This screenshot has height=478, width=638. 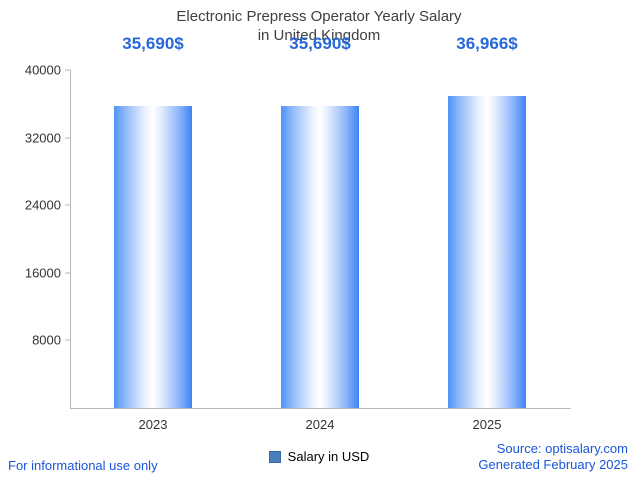 What do you see at coordinates (153, 43) in the screenshot?
I see `value-label-2023: 35,690$` at bounding box center [153, 43].